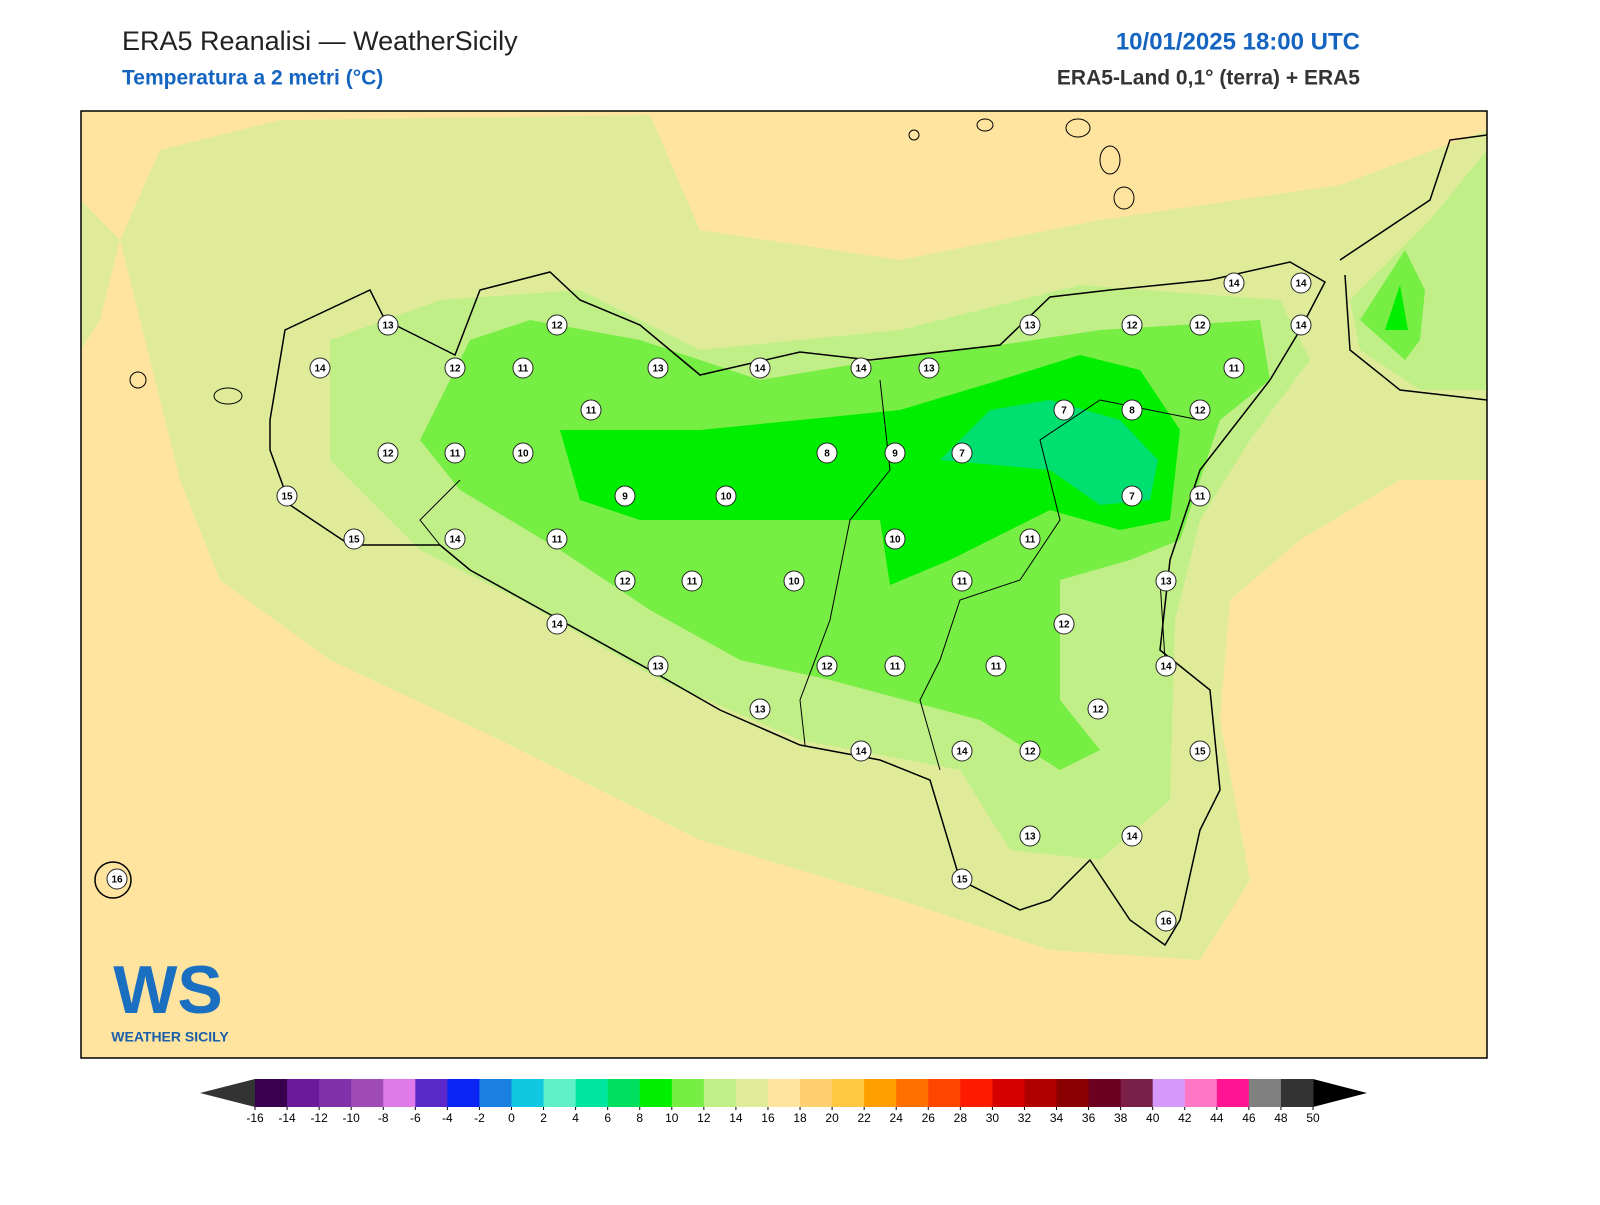 Image resolution: width=1600 pixels, height=1205 pixels. What do you see at coordinates (1313, 1118) in the screenshot?
I see `colorbar-tick-label: 50` at bounding box center [1313, 1118].